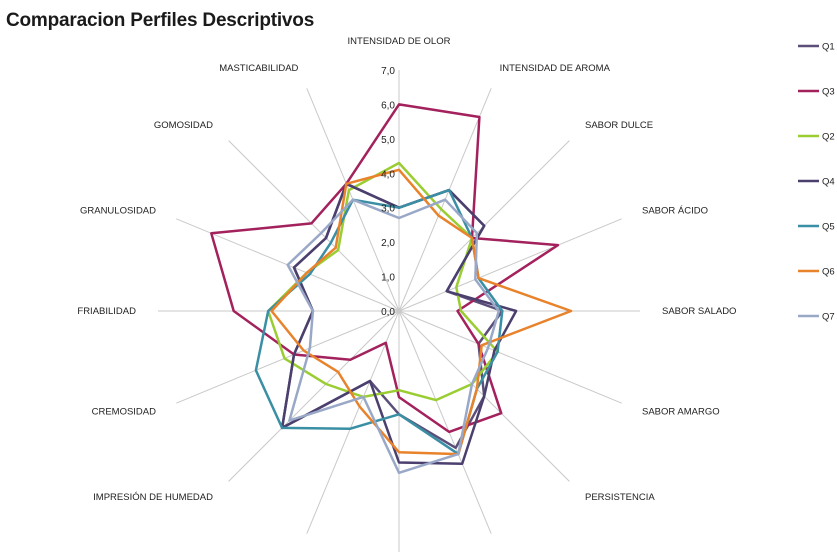  I want to click on axis-label-sabor-amargo: SABOR AMARGO, so click(681, 412).